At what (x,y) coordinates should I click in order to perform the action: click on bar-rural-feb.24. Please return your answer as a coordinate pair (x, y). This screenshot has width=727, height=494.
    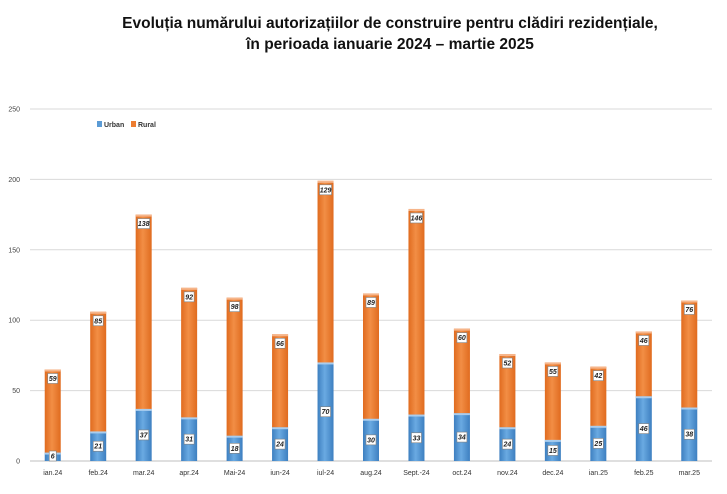
    Looking at the image, I should click on (98, 371).